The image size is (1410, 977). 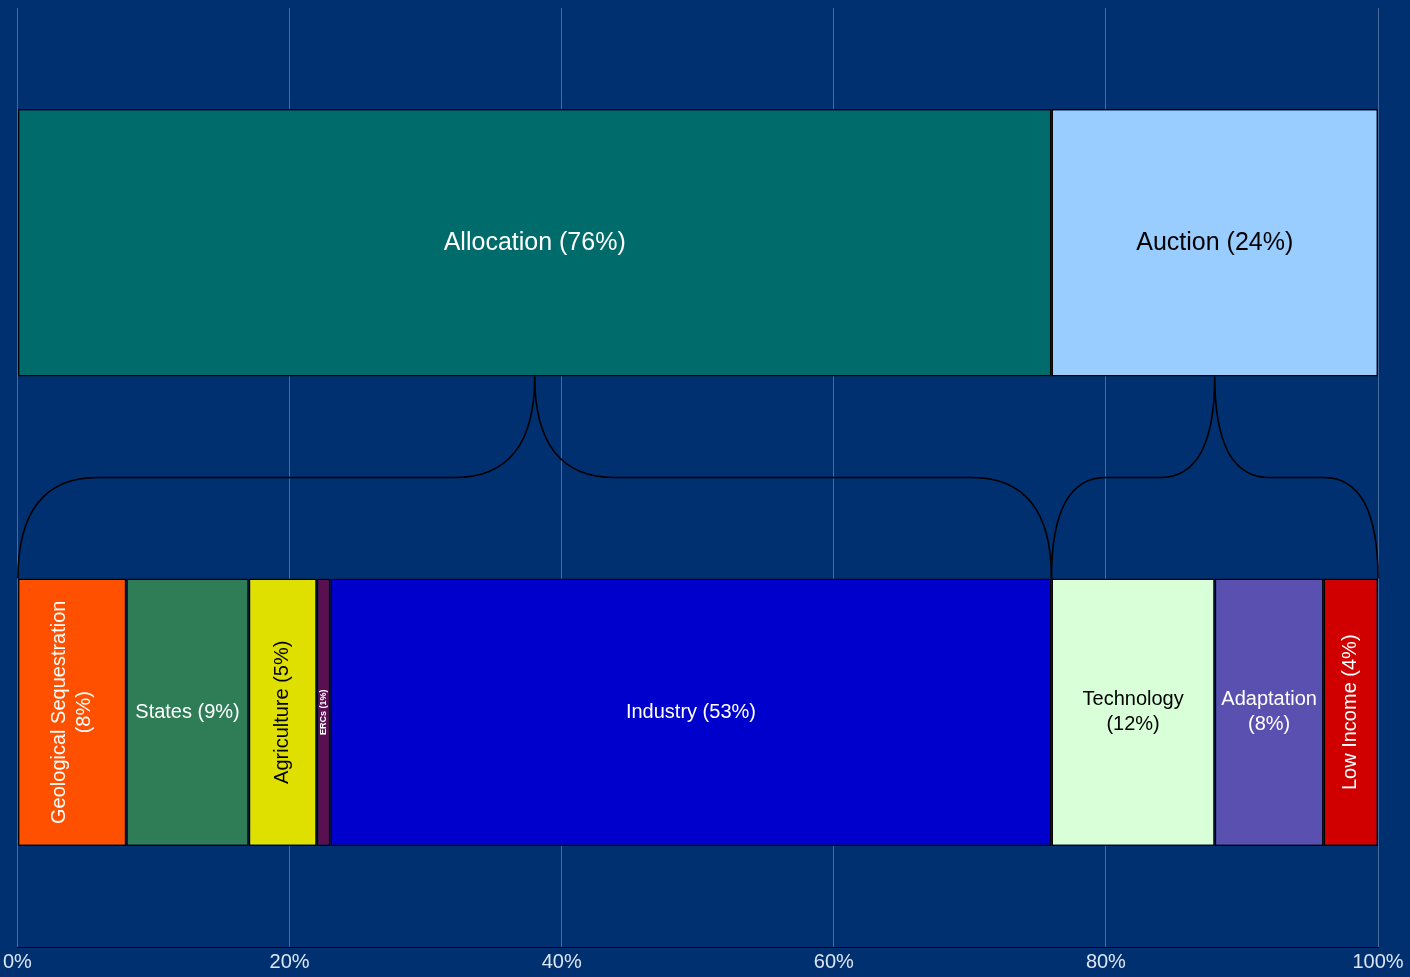 What do you see at coordinates (1378, 960) in the screenshot?
I see `x-tick-label: 100%` at bounding box center [1378, 960].